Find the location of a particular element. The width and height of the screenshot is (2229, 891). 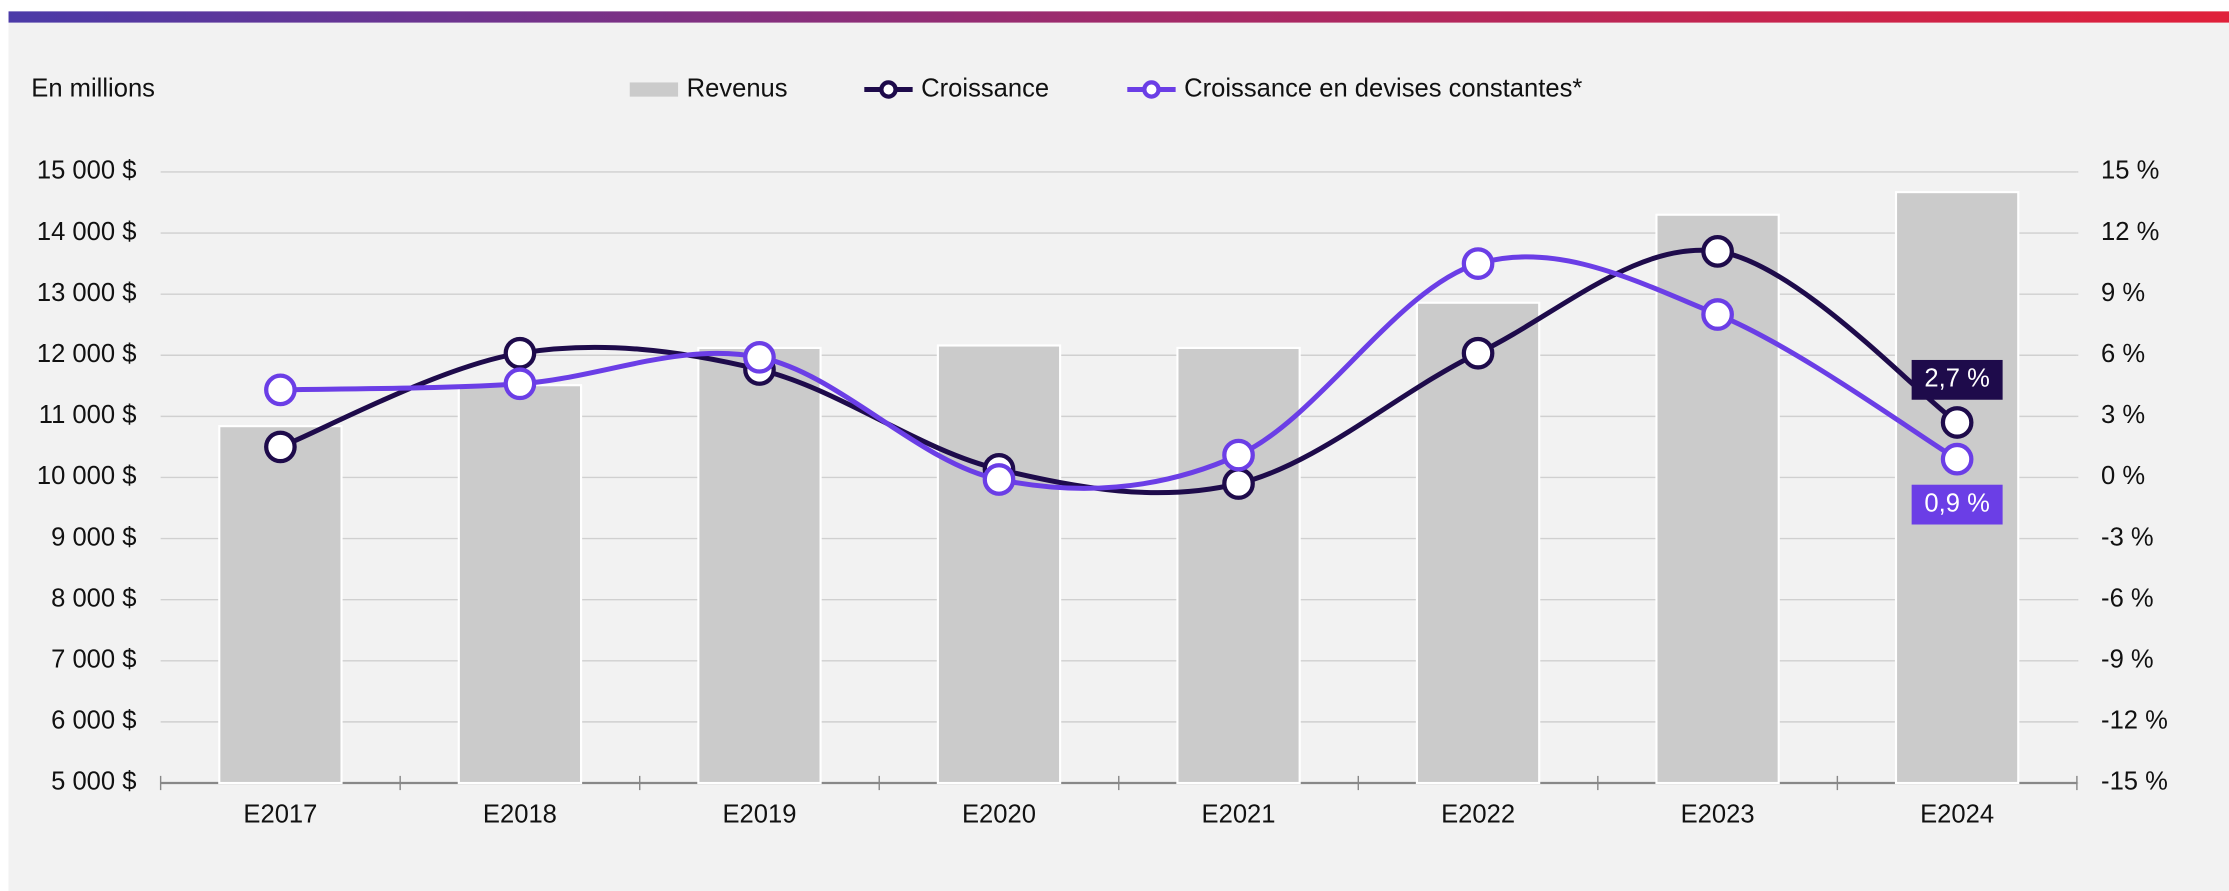

x-tick-label: E2021 is located at coordinates (1239, 814).